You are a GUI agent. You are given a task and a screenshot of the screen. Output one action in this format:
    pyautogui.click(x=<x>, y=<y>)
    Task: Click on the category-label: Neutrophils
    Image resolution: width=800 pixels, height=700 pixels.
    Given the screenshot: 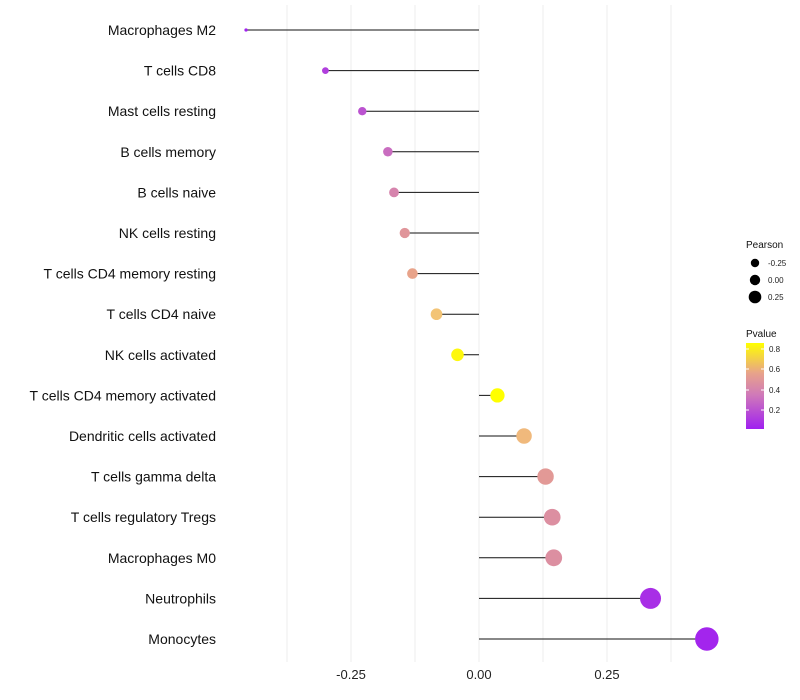 What is the action you would take?
    pyautogui.click(x=180, y=598)
    